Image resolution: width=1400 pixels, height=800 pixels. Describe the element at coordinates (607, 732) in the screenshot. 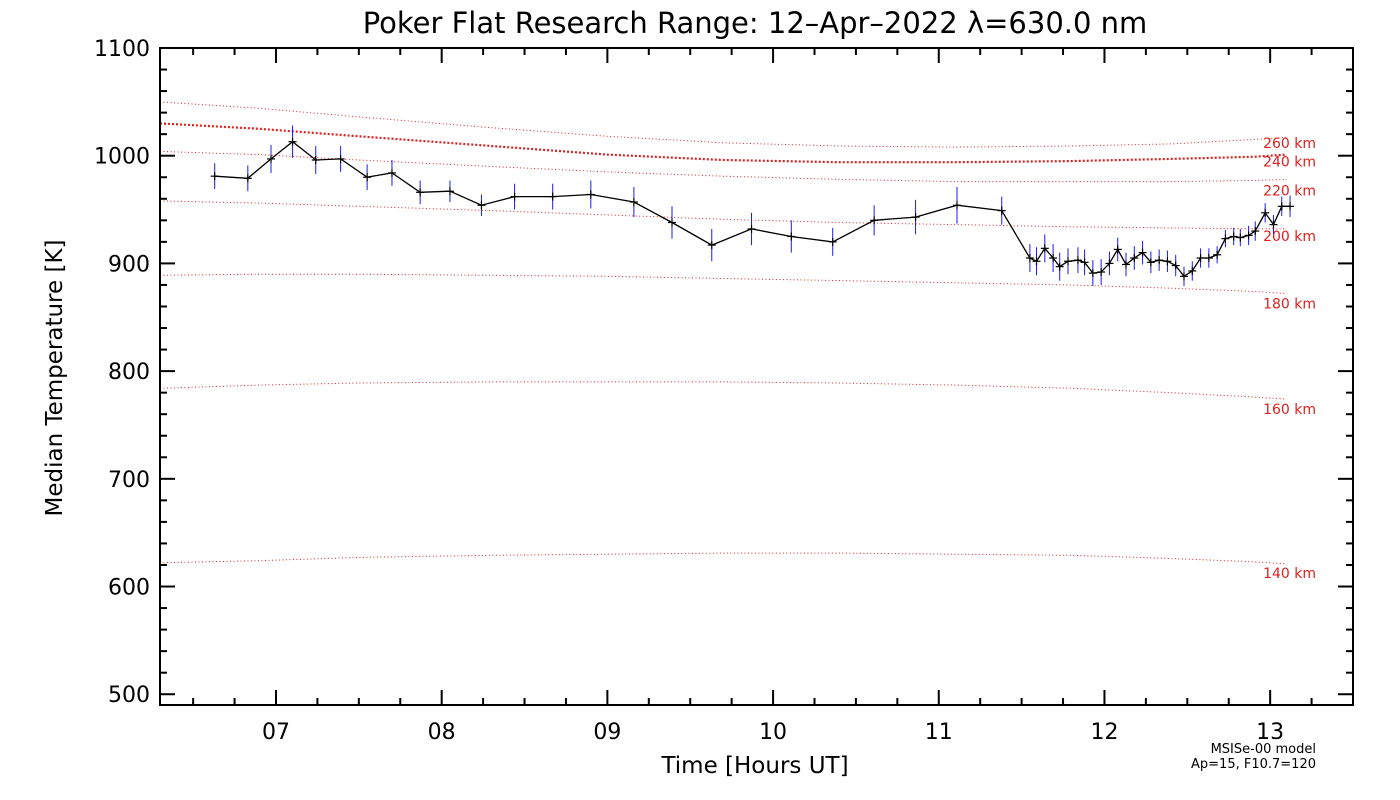

I see `x-tick-label: 09` at that location.